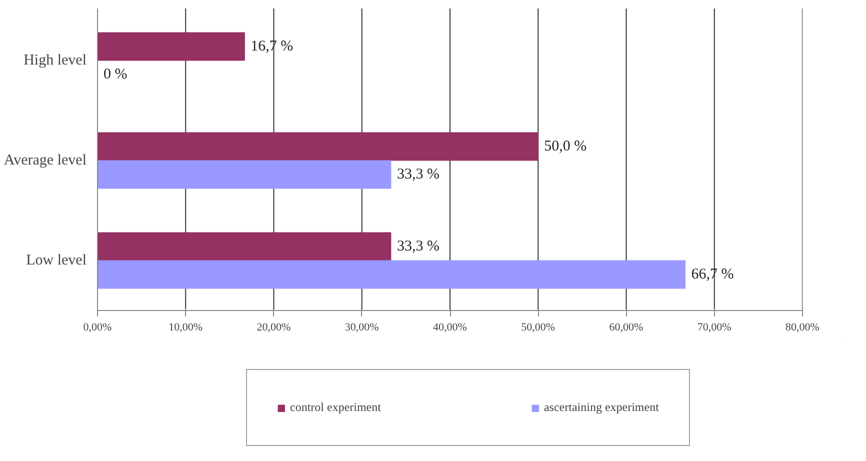  Describe the element at coordinates (361, 328) in the screenshot. I see `x-tick-label: 30,00%` at that location.